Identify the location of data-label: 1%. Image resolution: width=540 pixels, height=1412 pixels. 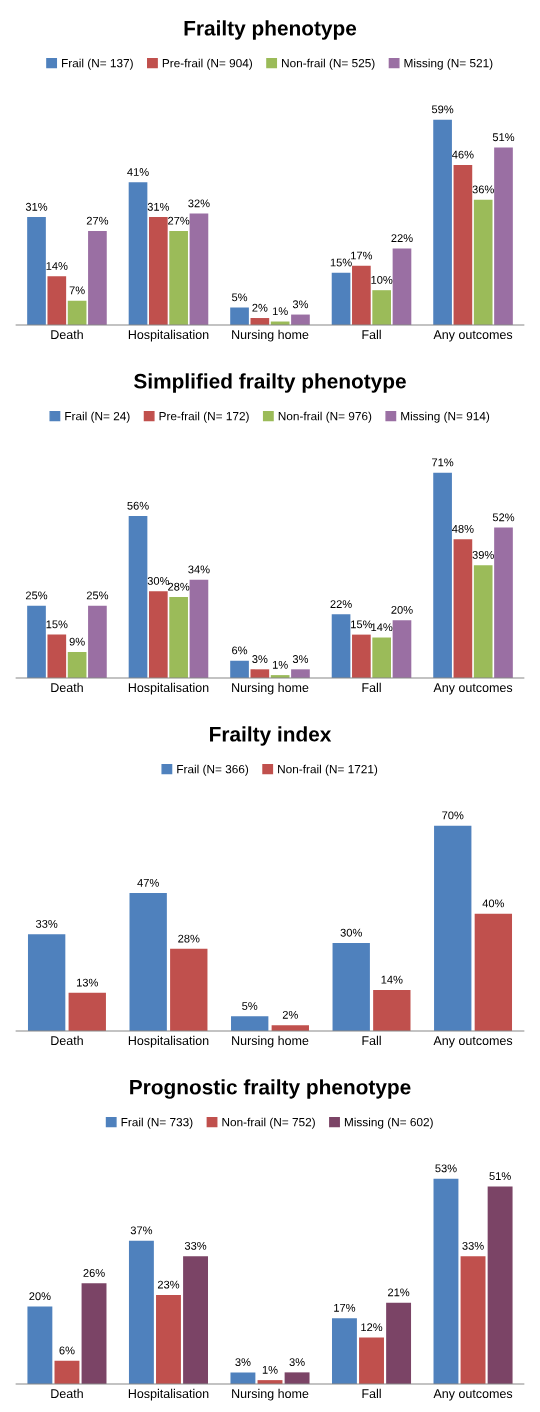
(280, 311).